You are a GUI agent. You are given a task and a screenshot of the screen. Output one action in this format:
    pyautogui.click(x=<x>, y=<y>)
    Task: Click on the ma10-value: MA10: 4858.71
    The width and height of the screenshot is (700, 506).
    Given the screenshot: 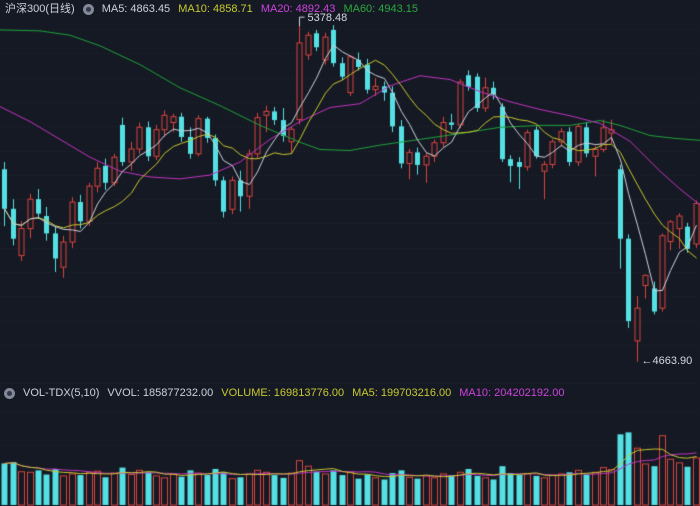 What is the action you would take?
    pyautogui.click(x=215, y=9)
    